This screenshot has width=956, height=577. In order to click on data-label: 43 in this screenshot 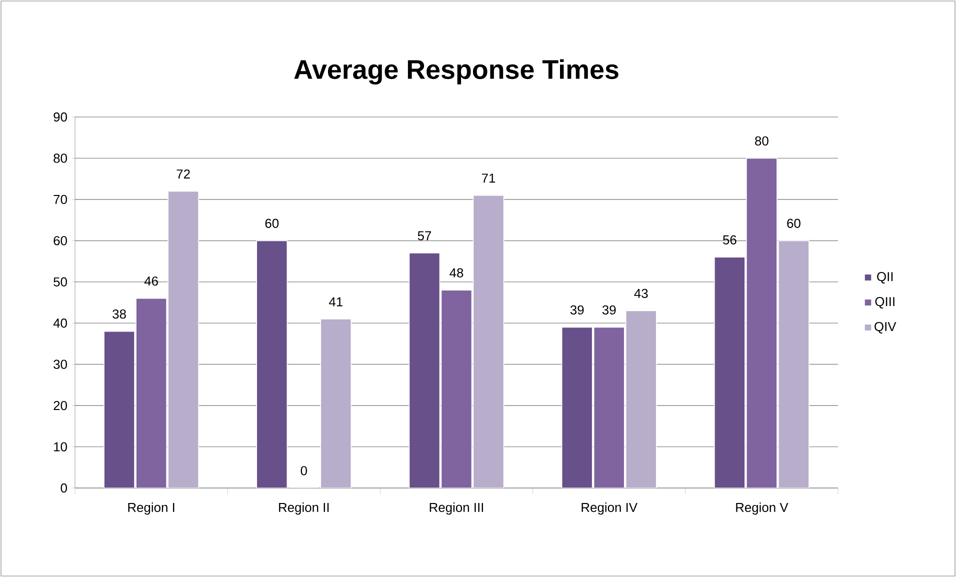, I will do `click(641, 293)`.